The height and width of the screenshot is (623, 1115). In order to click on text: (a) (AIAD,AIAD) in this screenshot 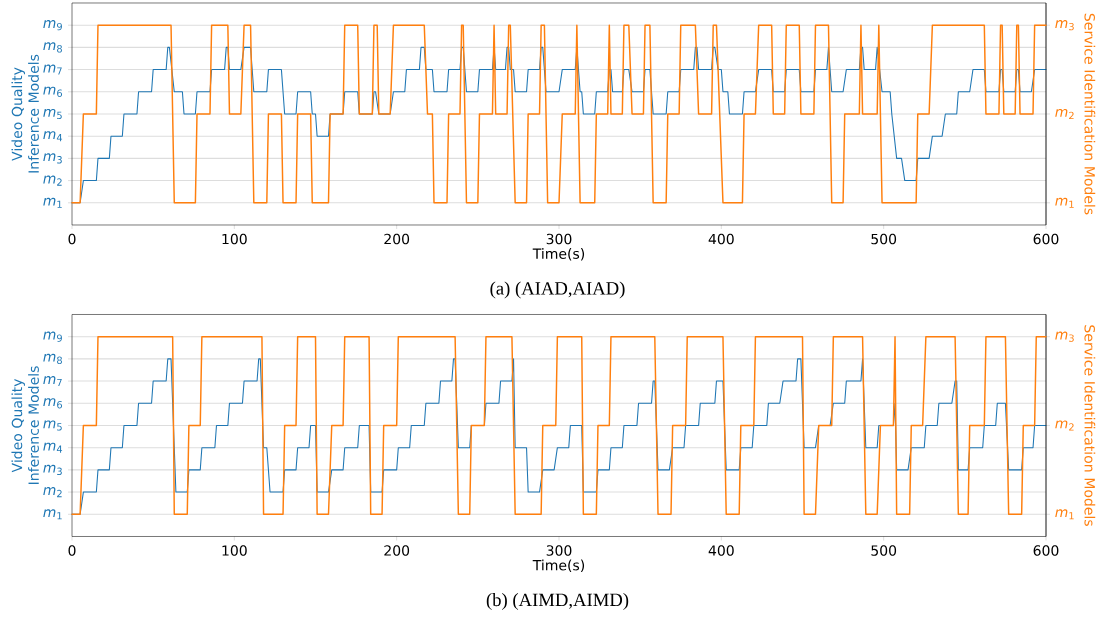, I will do `click(557, 290)`.